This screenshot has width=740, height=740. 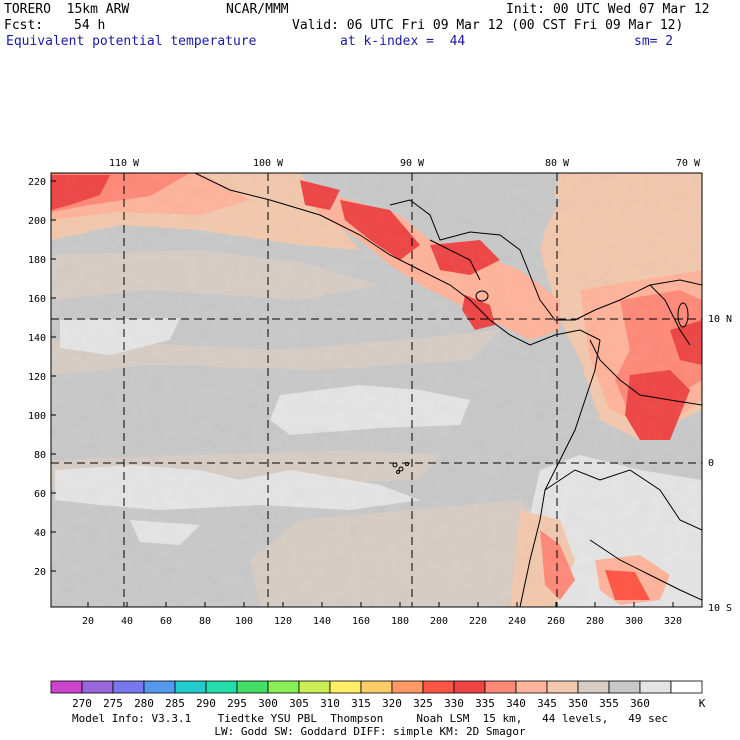 What do you see at coordinates (478, 621) in the screenshot?
I see `x-tick-label: 220` at bounding box center [478, 621].